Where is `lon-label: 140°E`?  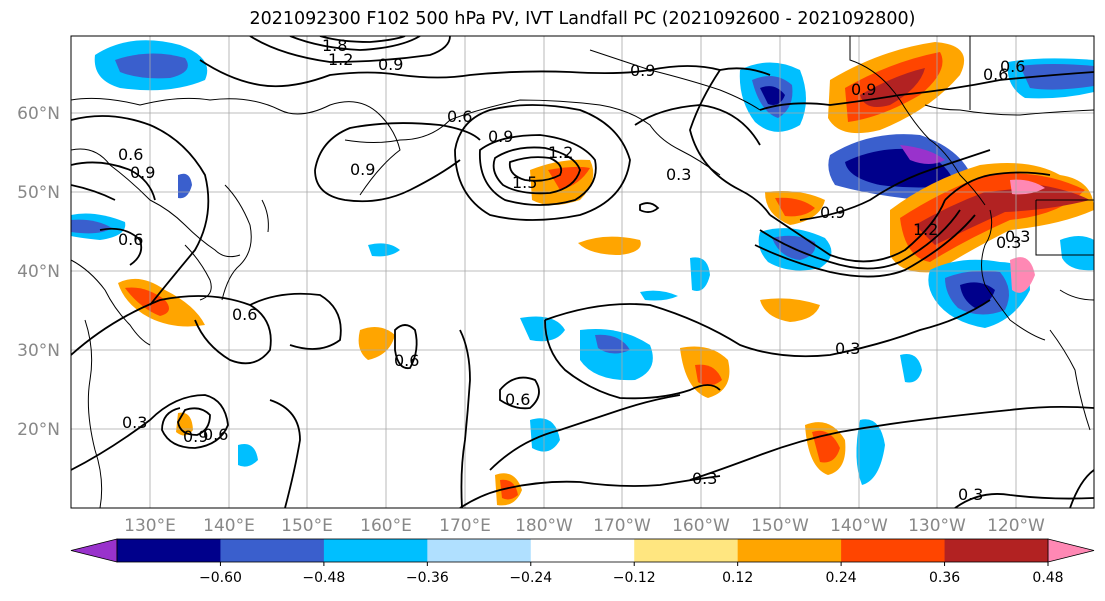 lon-label: 140°E is located at coordinates (229, 526).